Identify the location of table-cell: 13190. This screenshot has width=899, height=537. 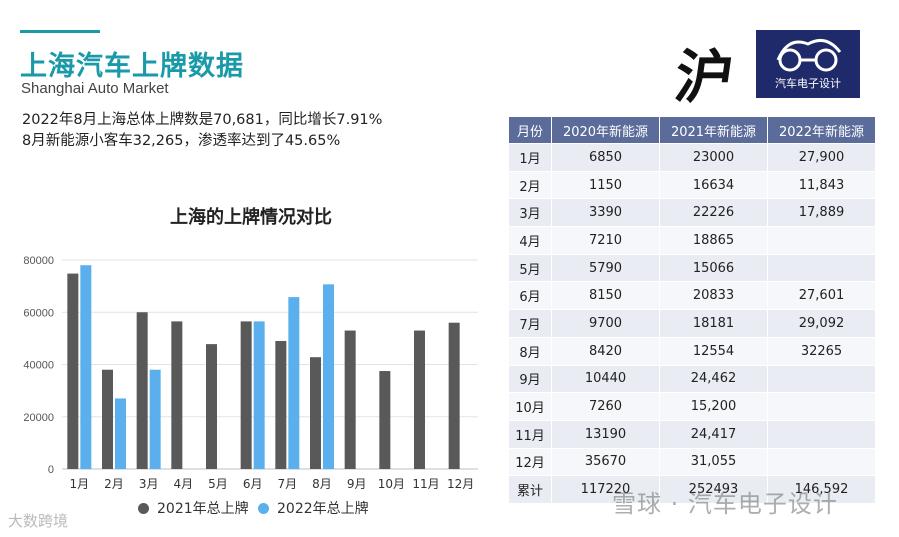
(605, 434).